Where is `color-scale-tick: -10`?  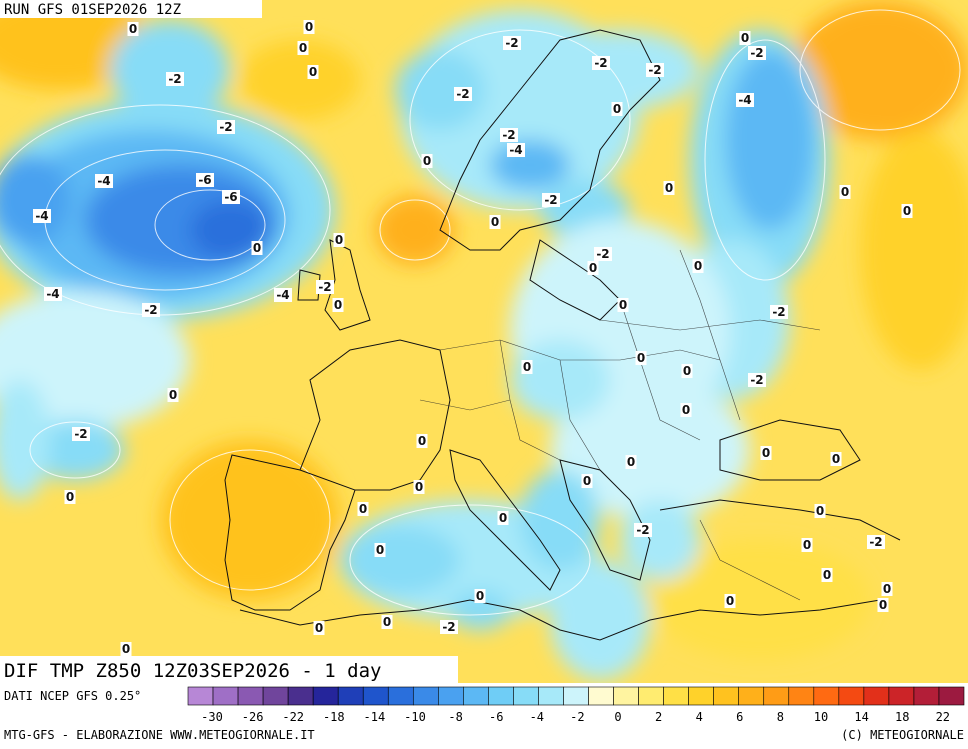
color-scale-tick: -10 is located at coordinates (415, 717).